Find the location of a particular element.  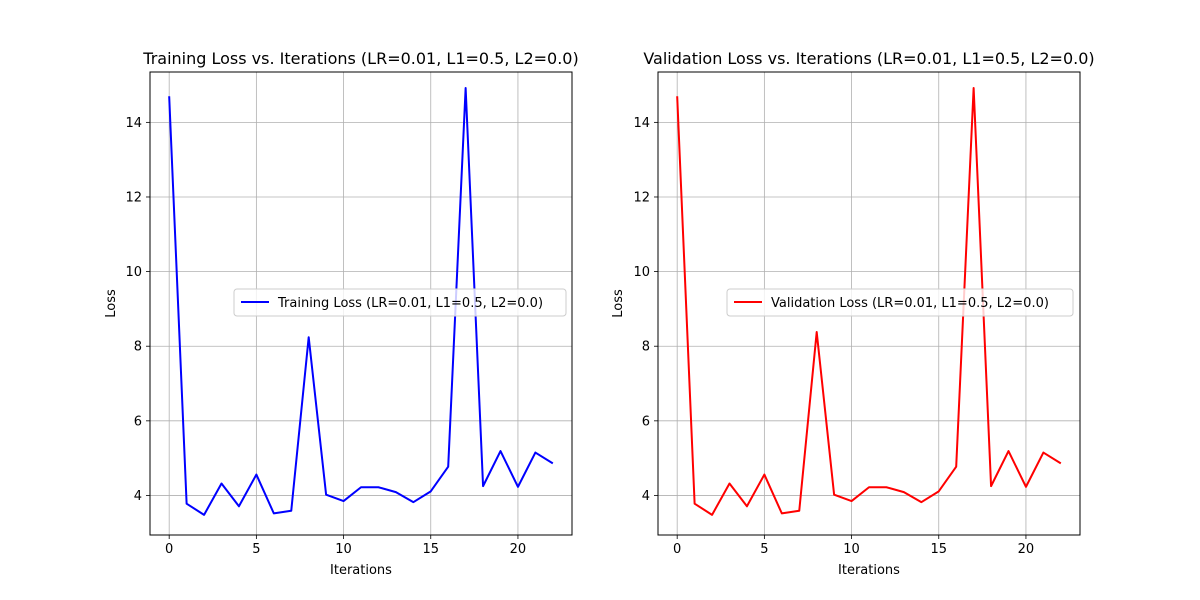

validation-x-tick-label: 15 is located at coordinates (938, 549).